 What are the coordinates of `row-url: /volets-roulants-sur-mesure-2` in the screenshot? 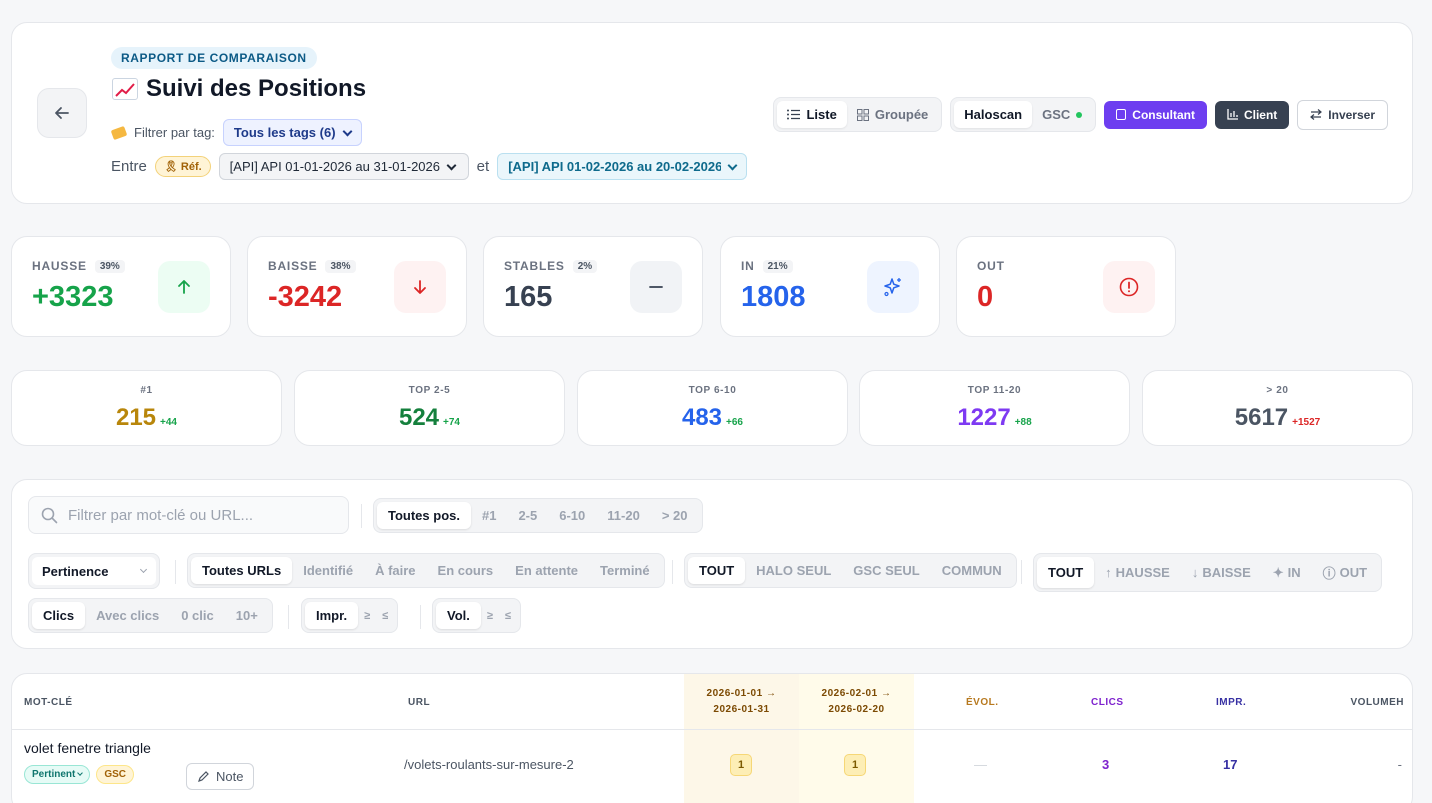 It's located at (489, 764).